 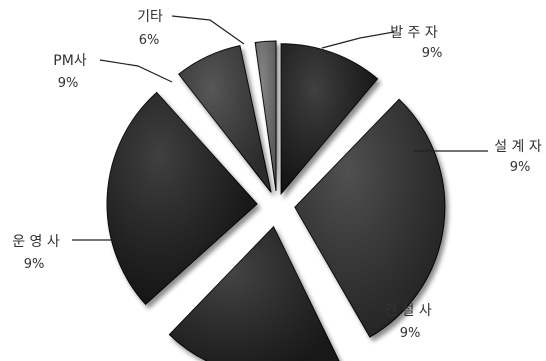 What do you see at coordinates (36, 242) in the screenshot?
I see `slice-label: 운 영 사` at bounding box center [36, 242].